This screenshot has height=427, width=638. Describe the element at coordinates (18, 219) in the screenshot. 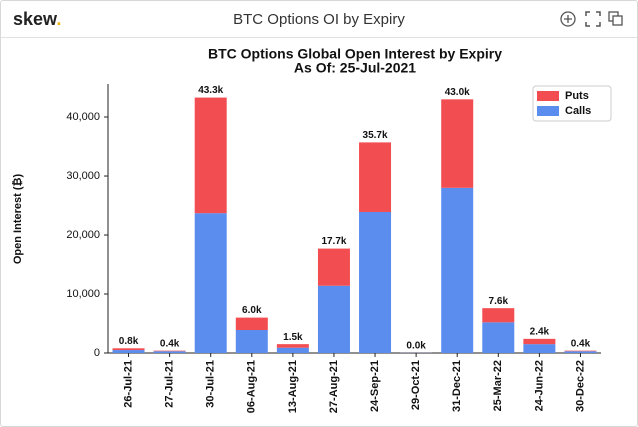

I see `y-axis-label: Open Interest (₿)` at that location.